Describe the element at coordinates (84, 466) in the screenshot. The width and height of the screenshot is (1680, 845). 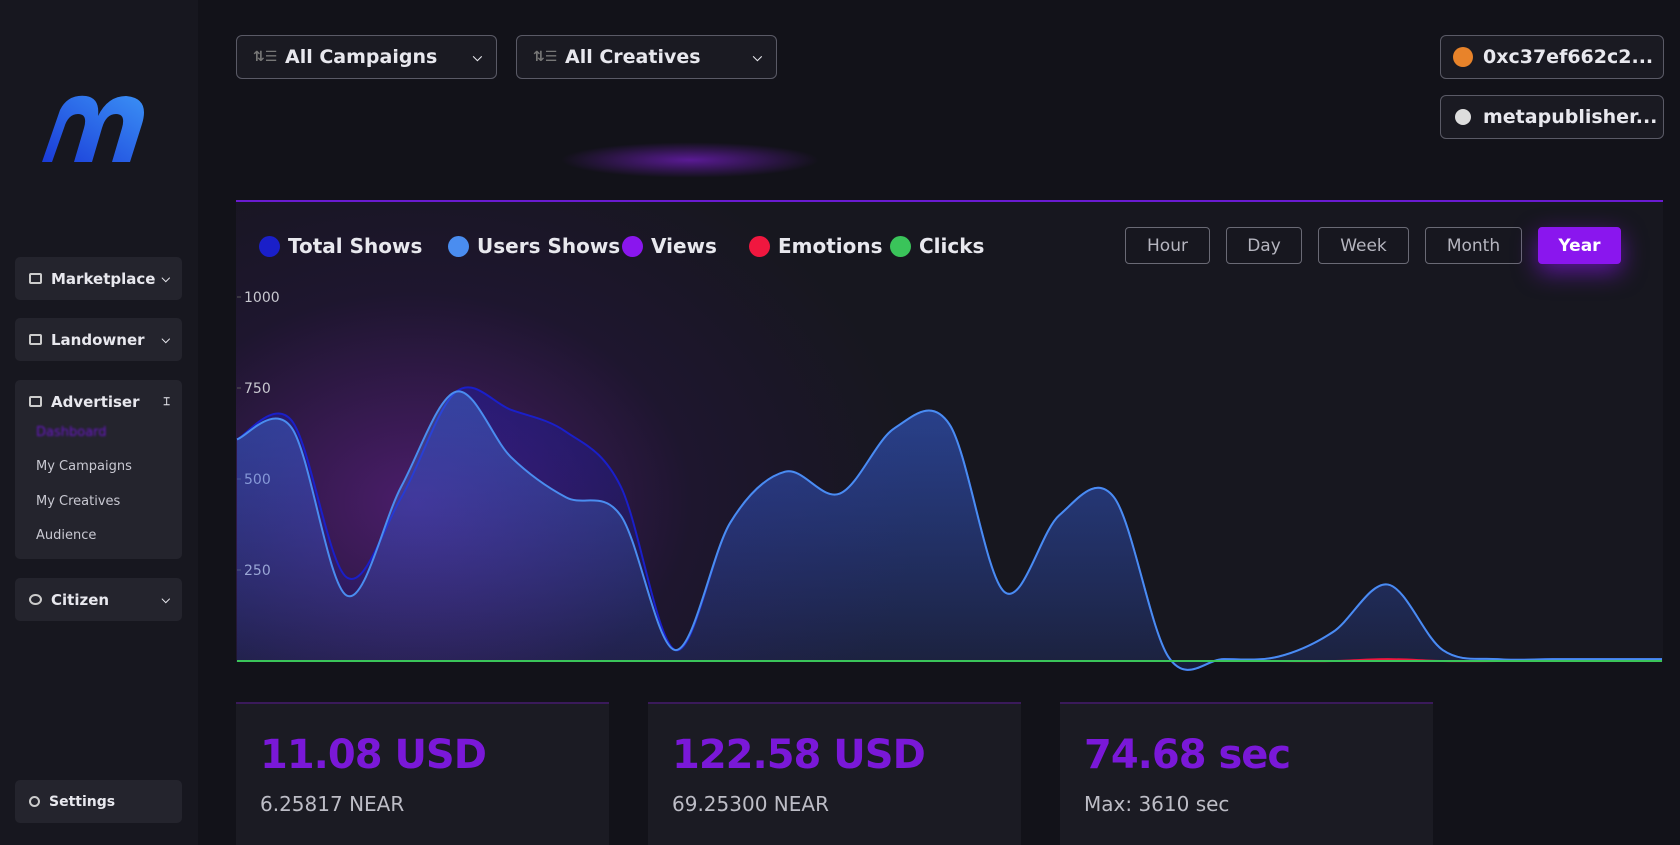
I see `submenu-item: My Campaigns` at that location.